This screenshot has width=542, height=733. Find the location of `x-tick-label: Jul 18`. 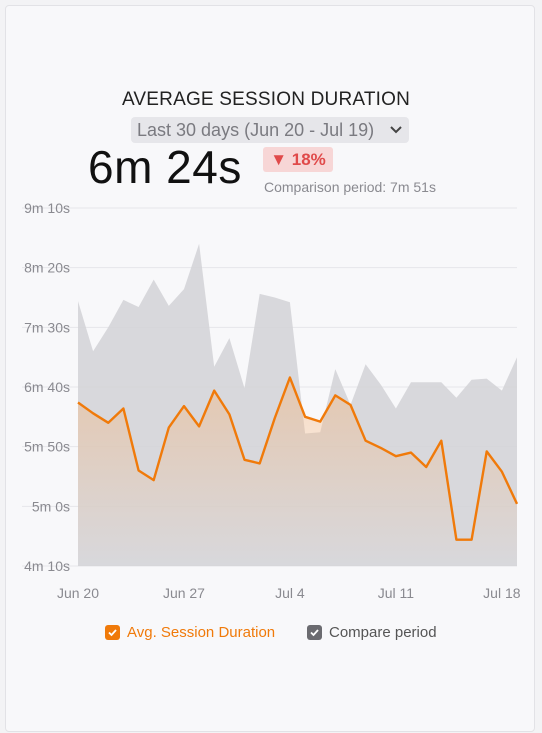

x-tick-label: Jul 18 is located at coordinates (502, 593).